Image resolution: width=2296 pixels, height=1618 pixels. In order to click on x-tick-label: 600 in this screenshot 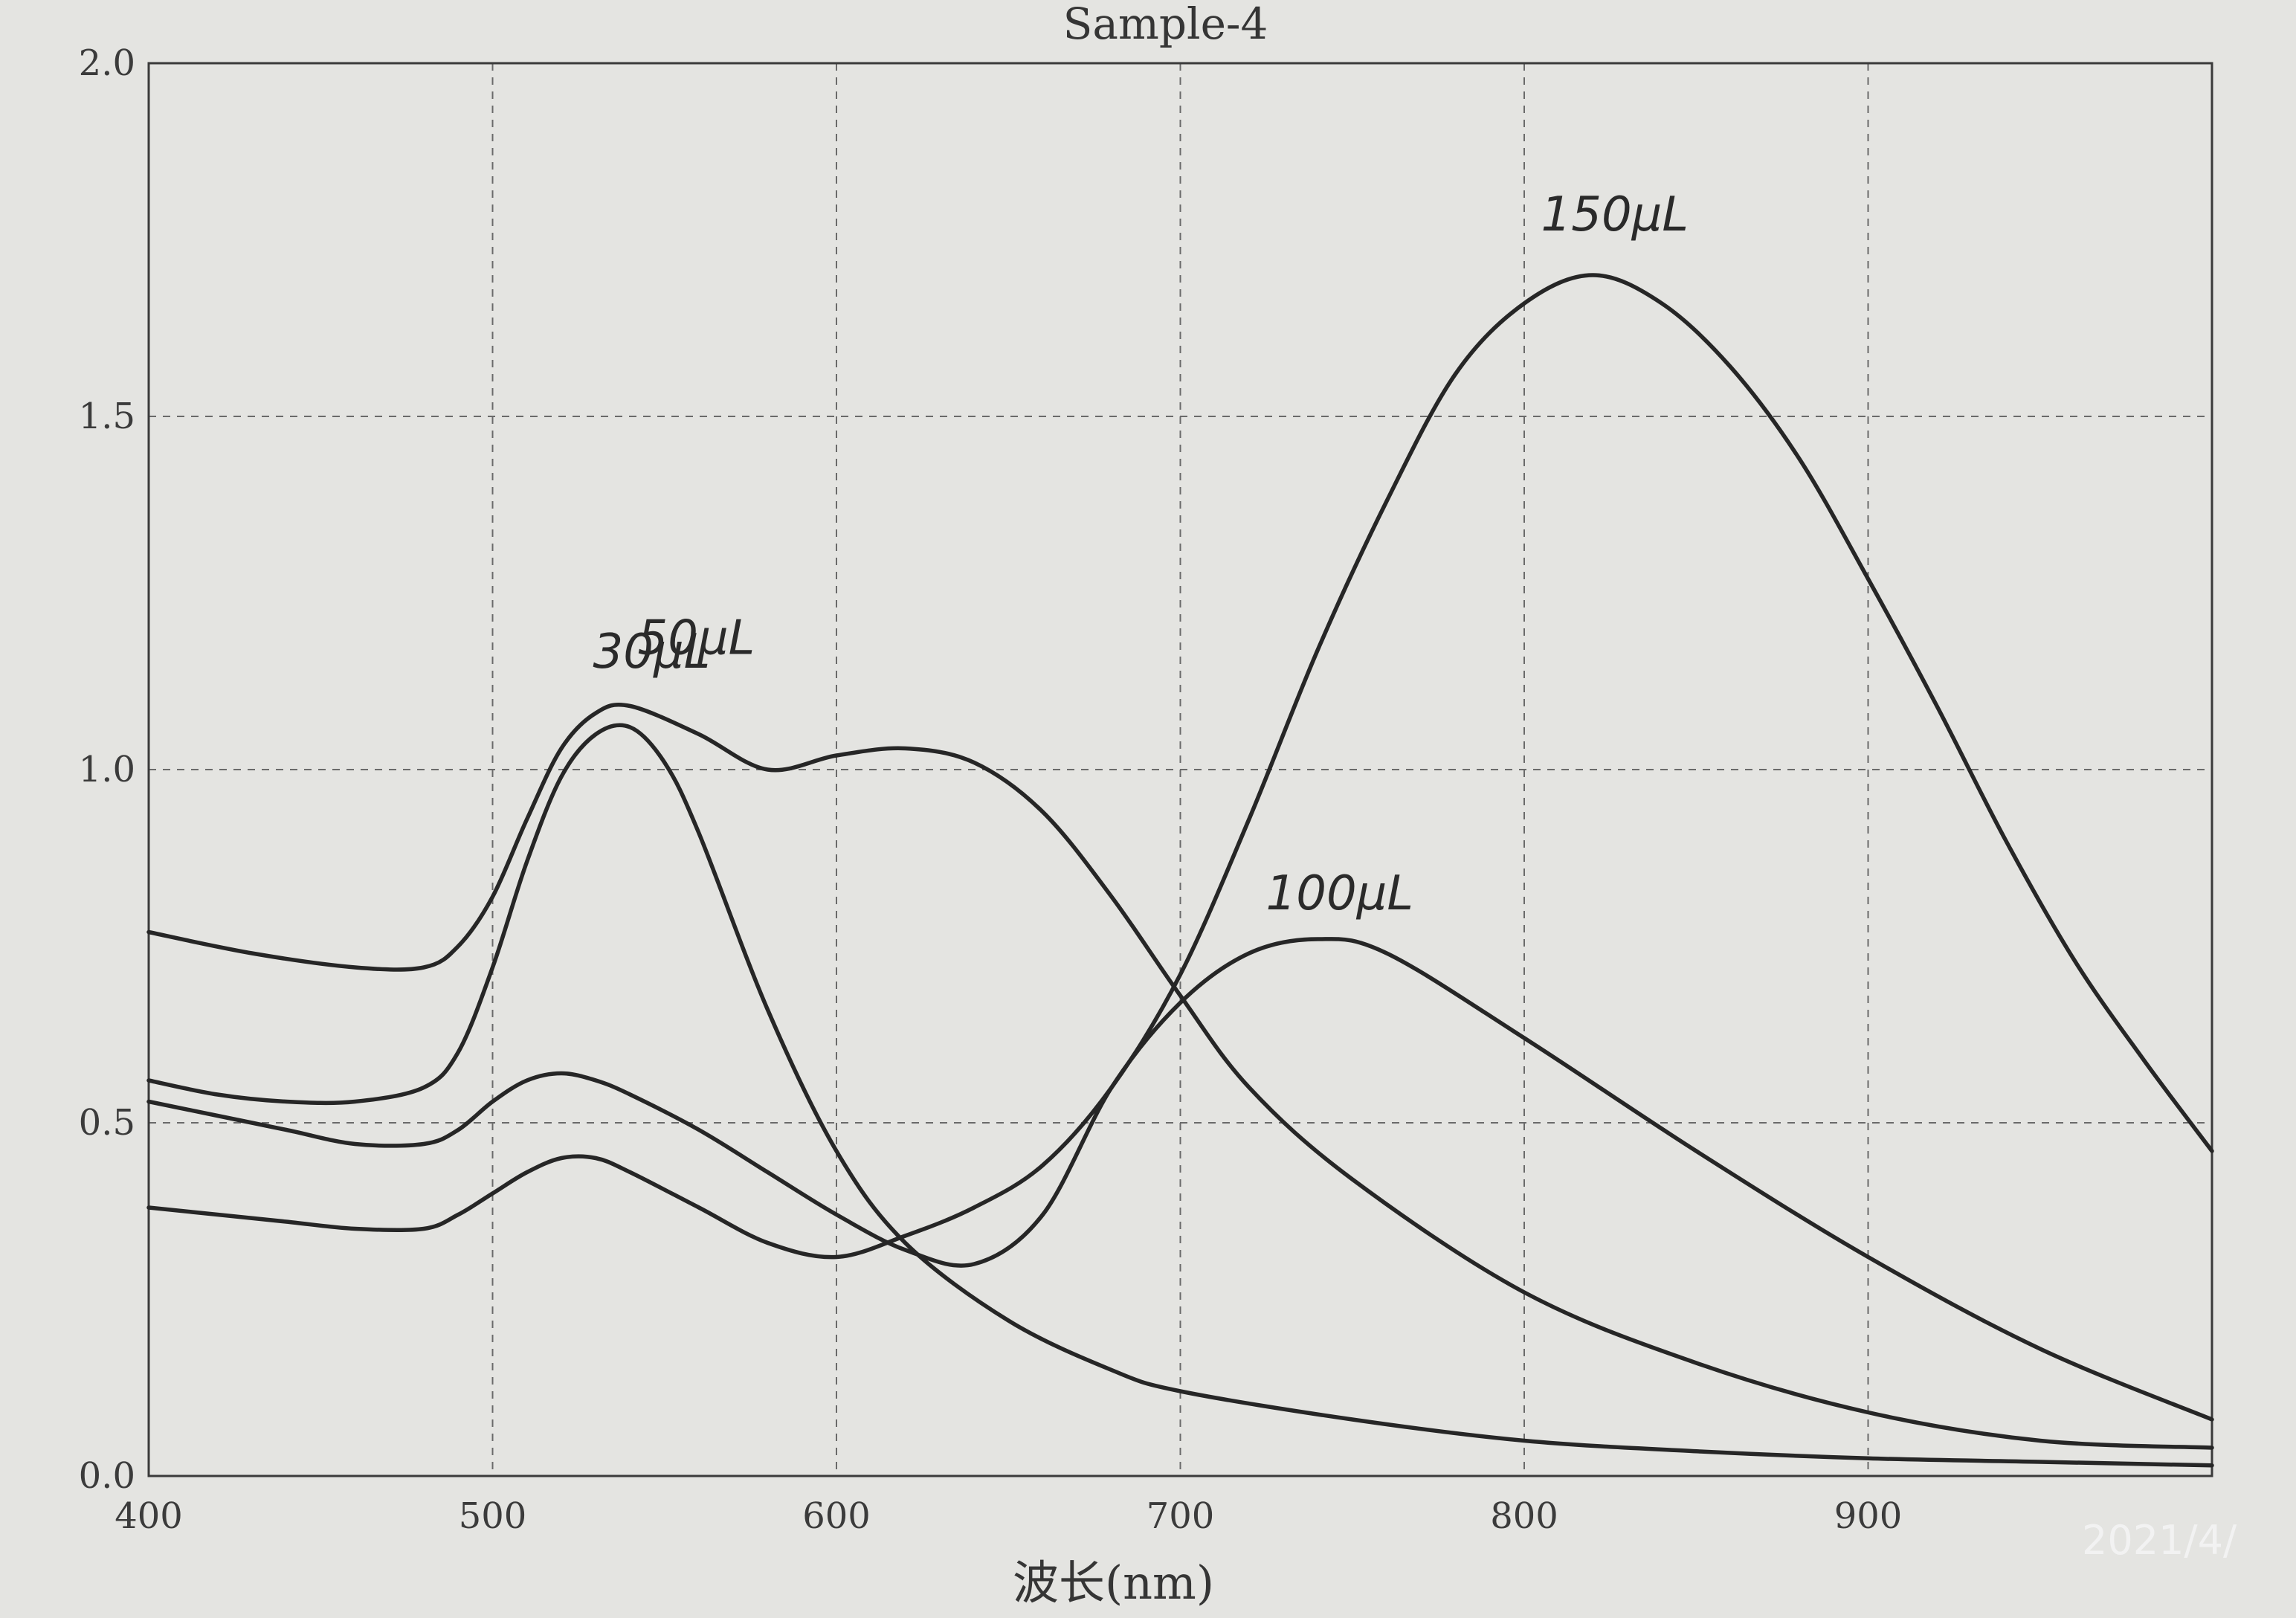, I will do `click(836, 1516)`.